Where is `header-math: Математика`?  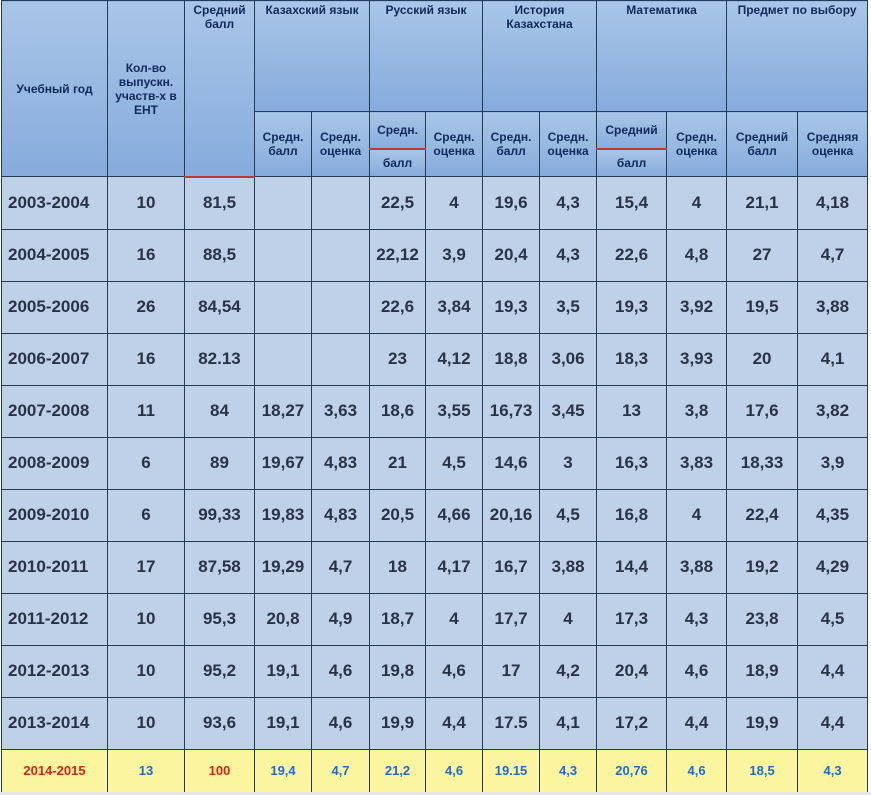 header-math: Математика is located at coordinates (662, 56).